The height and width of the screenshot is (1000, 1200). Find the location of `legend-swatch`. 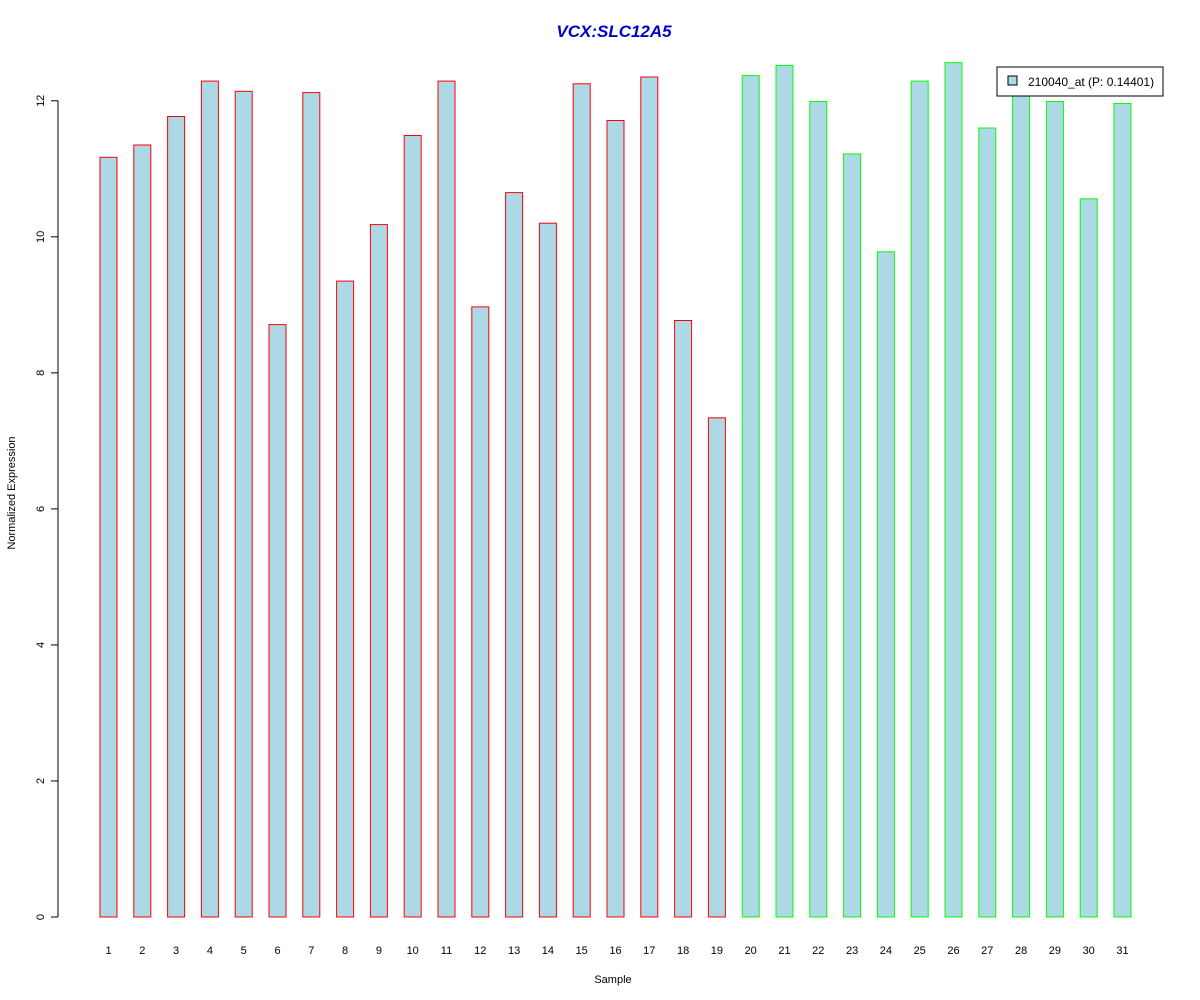

legend-swatch is located at coordinates (1012, 80).